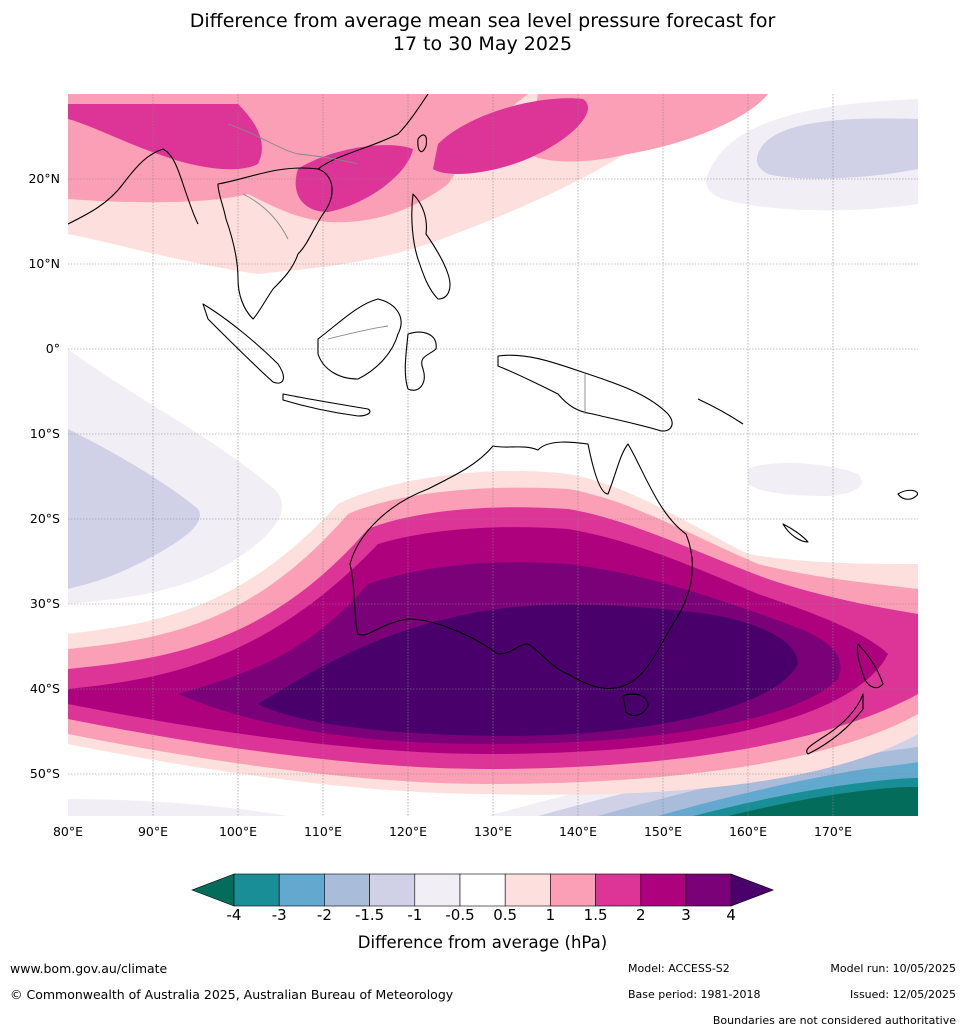 This screenshot has height=1035, width=965. What do you see at coordinates (635, 704) in the screenshot?
I see `coast-tasmania` at bounding box center [635, 704].